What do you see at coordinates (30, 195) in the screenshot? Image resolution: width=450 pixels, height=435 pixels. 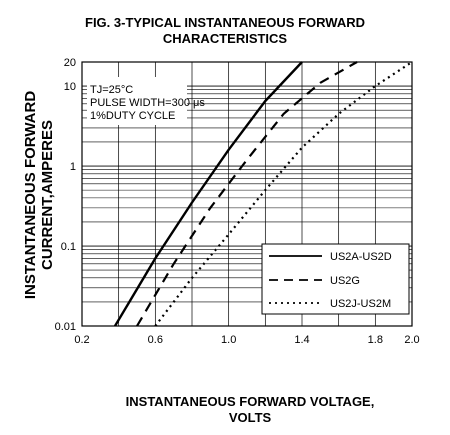 I see `y-axis-label-line1: INSTANTANEOUS FORWARD` at bounding box center [30, 195].